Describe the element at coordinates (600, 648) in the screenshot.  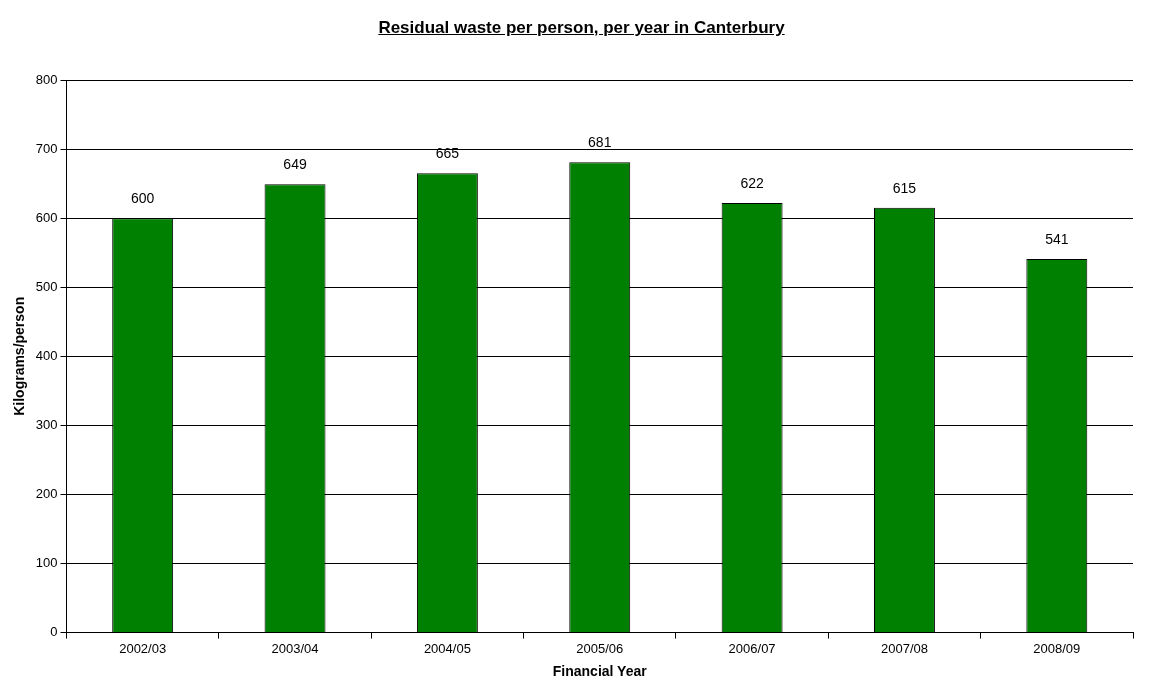
I see `x-tick-label: 2005/06` at that location.